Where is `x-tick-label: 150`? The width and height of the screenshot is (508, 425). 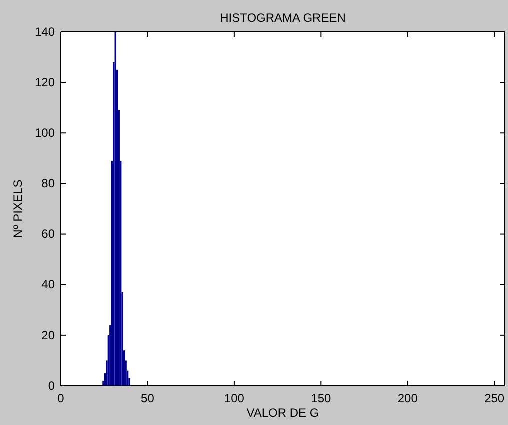 x-tick-label: 150 is located at coordinates (321, 399).